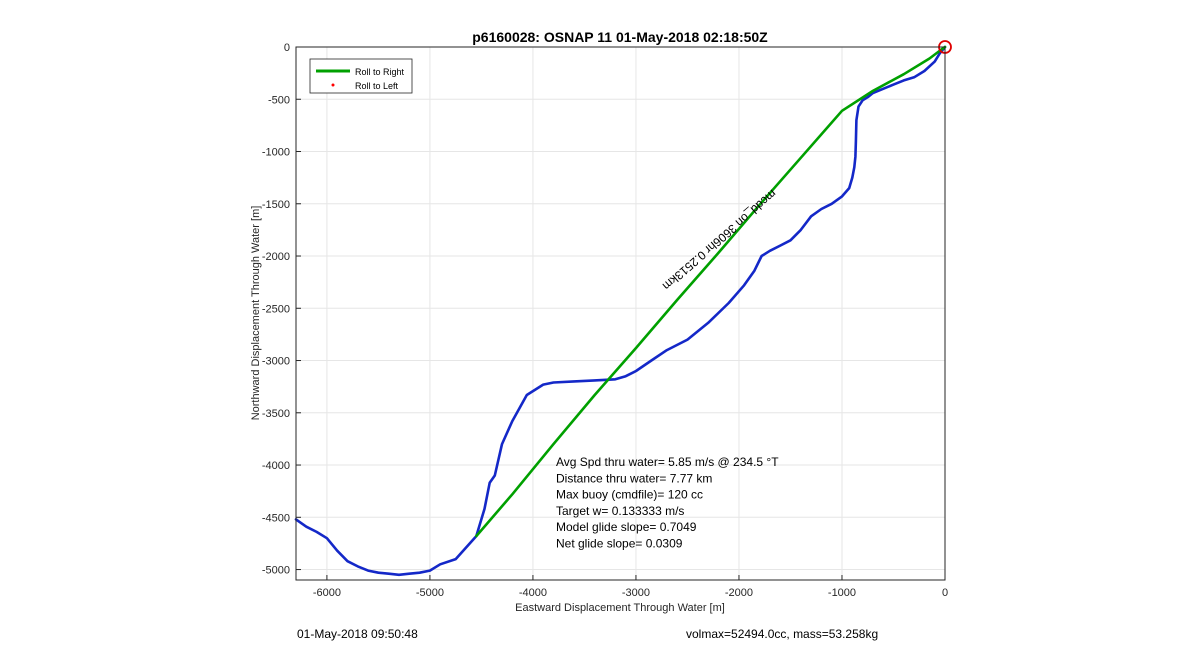 Image resolution: width=1200 pixels, height=652 pixels. Describe the element at coordinates (842, 593) in the screenshot. I see `x-tick-label: -1000` at that location.